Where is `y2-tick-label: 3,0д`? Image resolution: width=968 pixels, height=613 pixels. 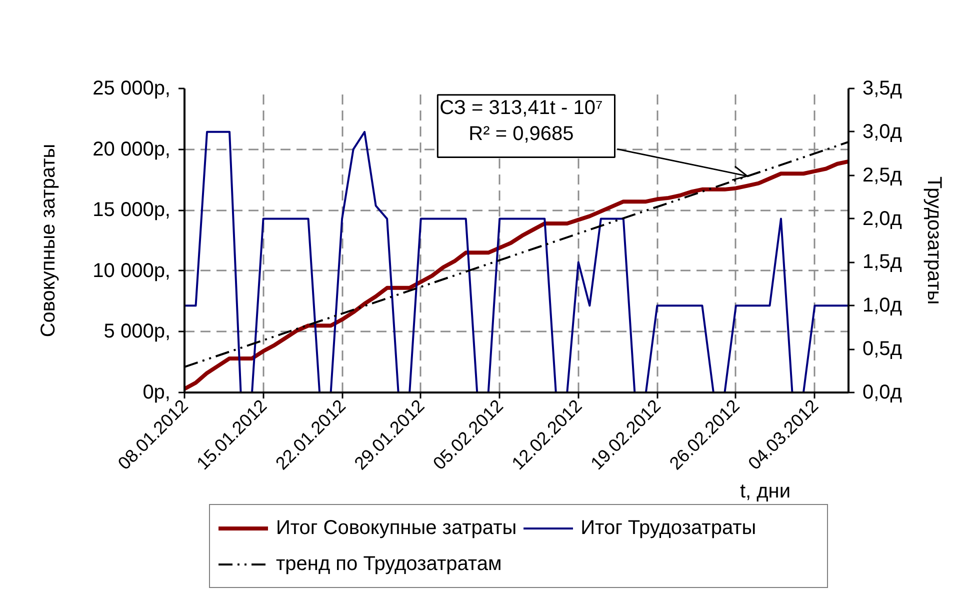 y2-tick-label: 3,0д is located at coordinates (882, 131).